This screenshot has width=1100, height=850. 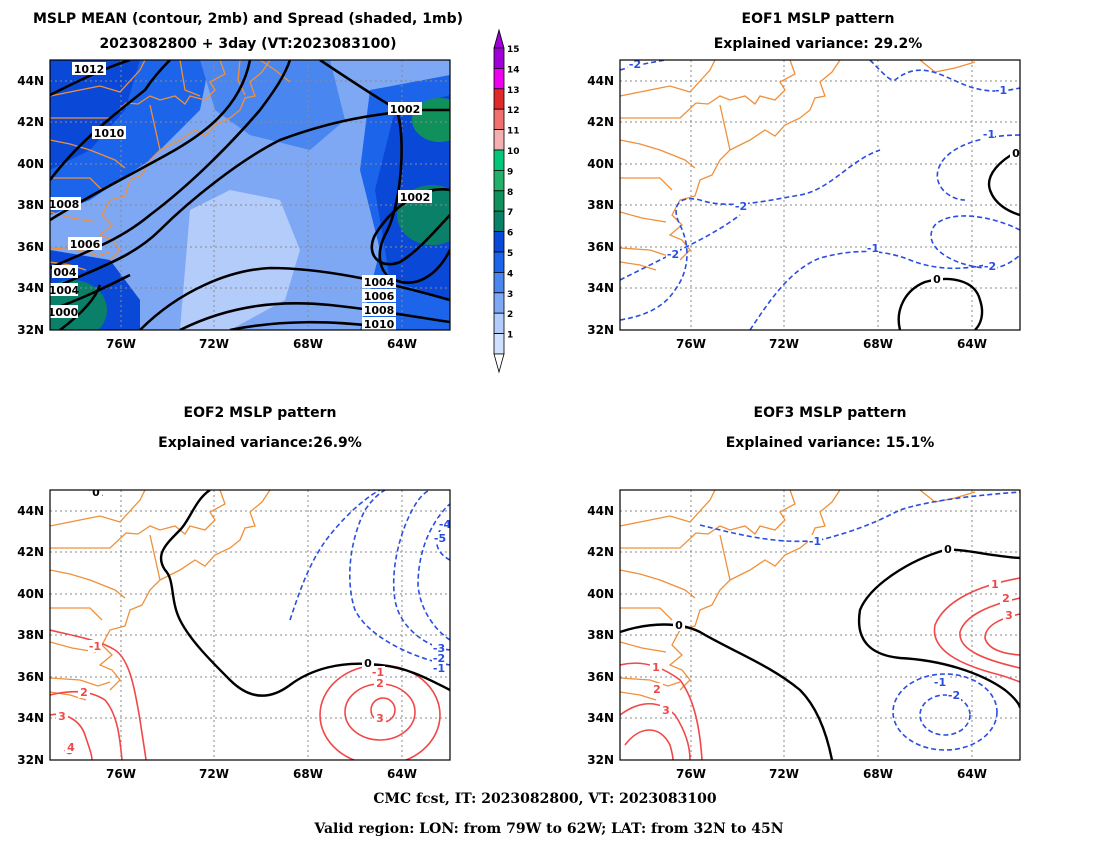 I want to click on x-tick-label: 64W, so click(x=402, y=344).